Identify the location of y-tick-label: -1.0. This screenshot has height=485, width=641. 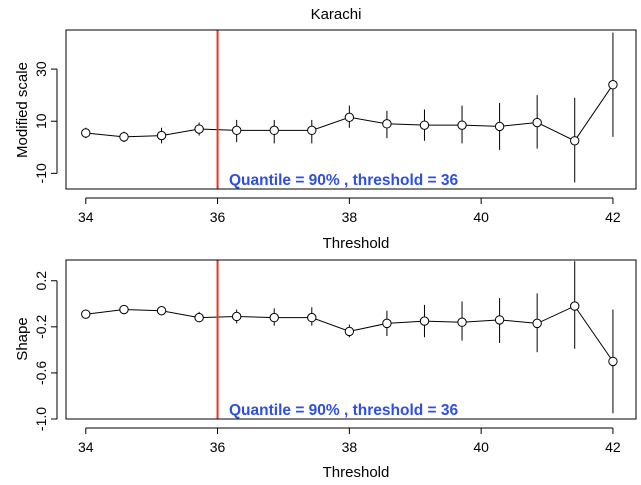
(41, 419).